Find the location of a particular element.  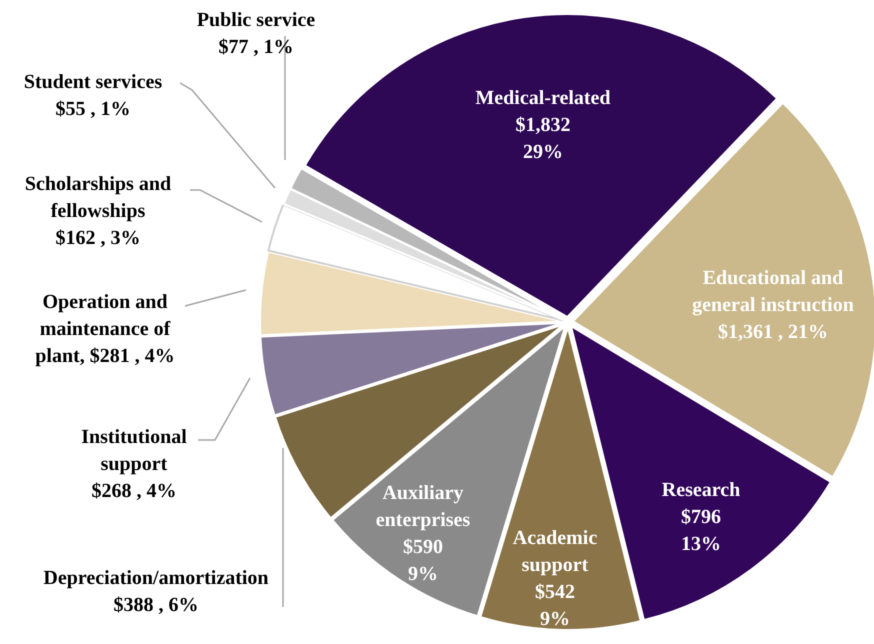

data-label: $388 , 6% is located at coordinates (156, 605).